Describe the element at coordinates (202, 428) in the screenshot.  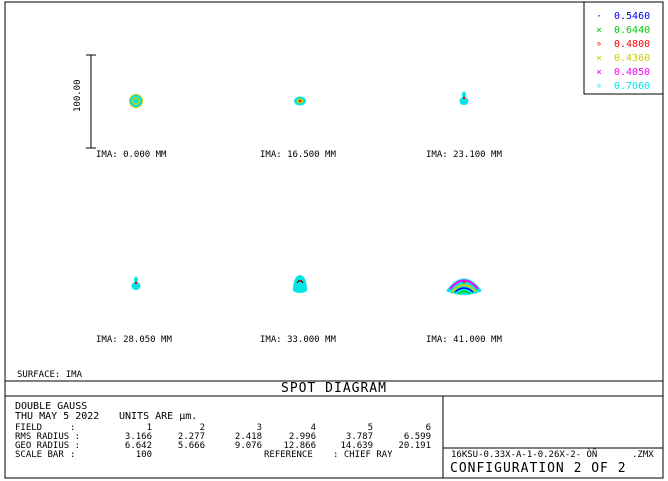
I see `field-number: 2` at that location.